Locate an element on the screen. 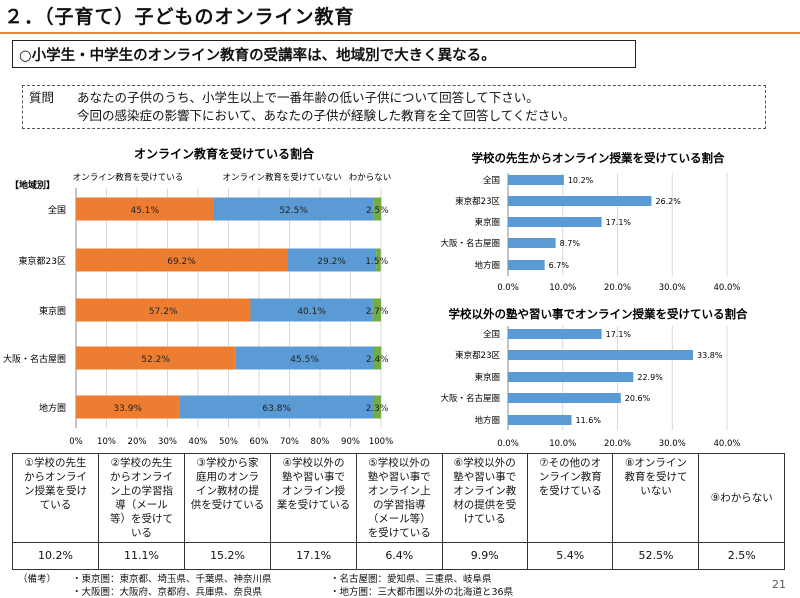 The height and width of the screenshot is (598, 800). description-line: 等）を受けて is located at coordinates (142, 519).